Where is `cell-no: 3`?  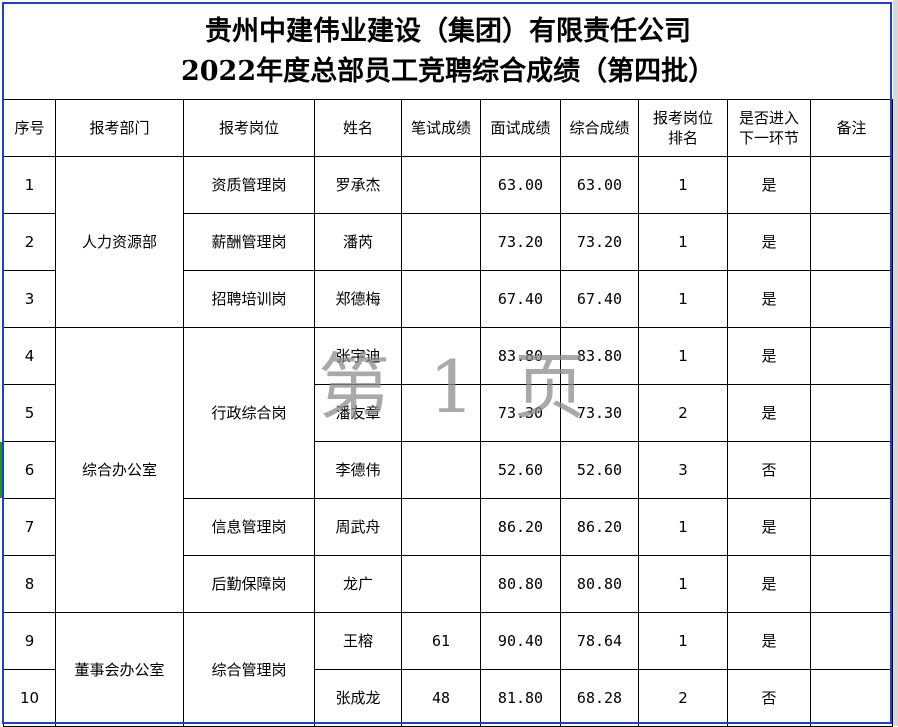 cell-no: 3 is located at coordinates (29, 299).